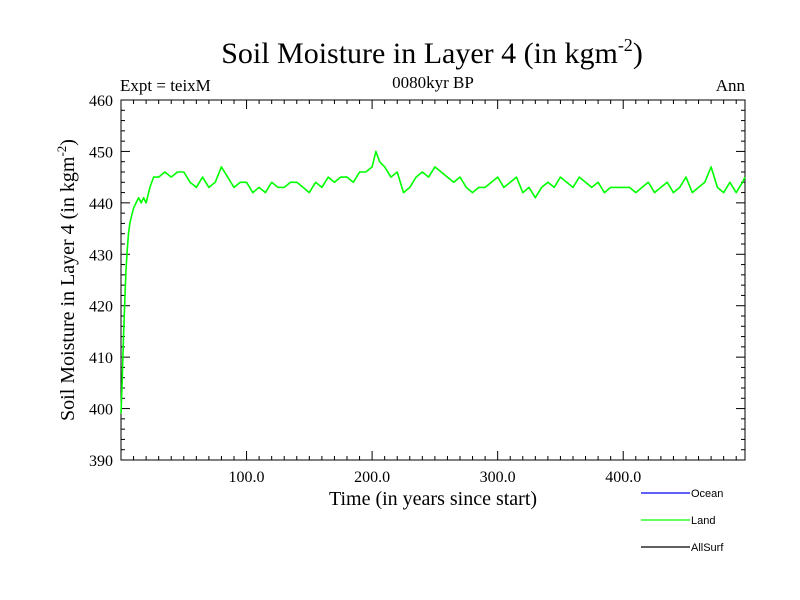  What do you see at coordinates (707, 494) in the screenshot?
I see `legend-label-ocean: Ocean` at bounding box center [707, 494].